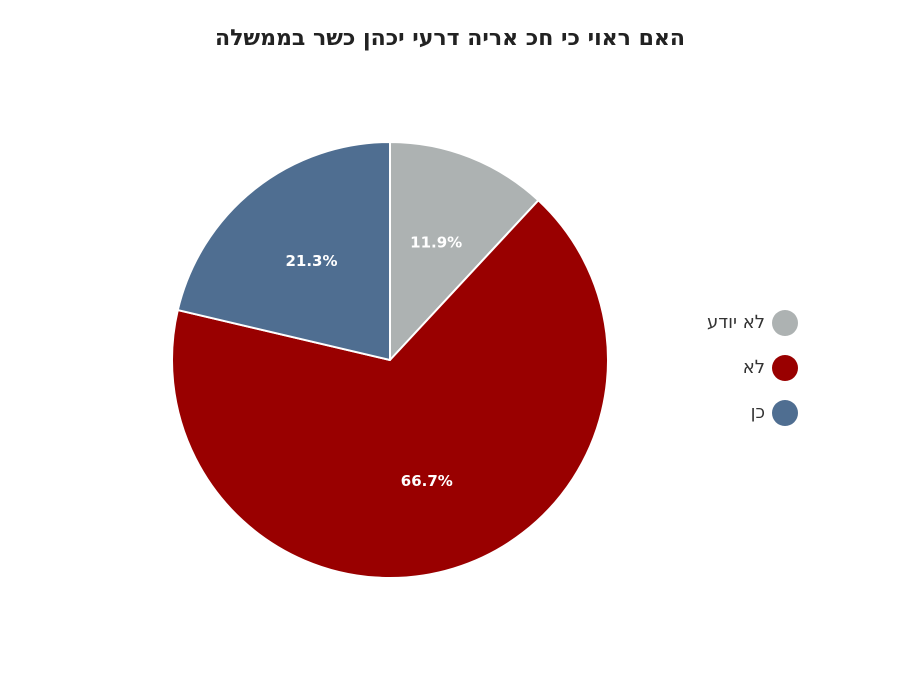  I want to click on slice-value-label-0: 11.9%, so click(436, 242).